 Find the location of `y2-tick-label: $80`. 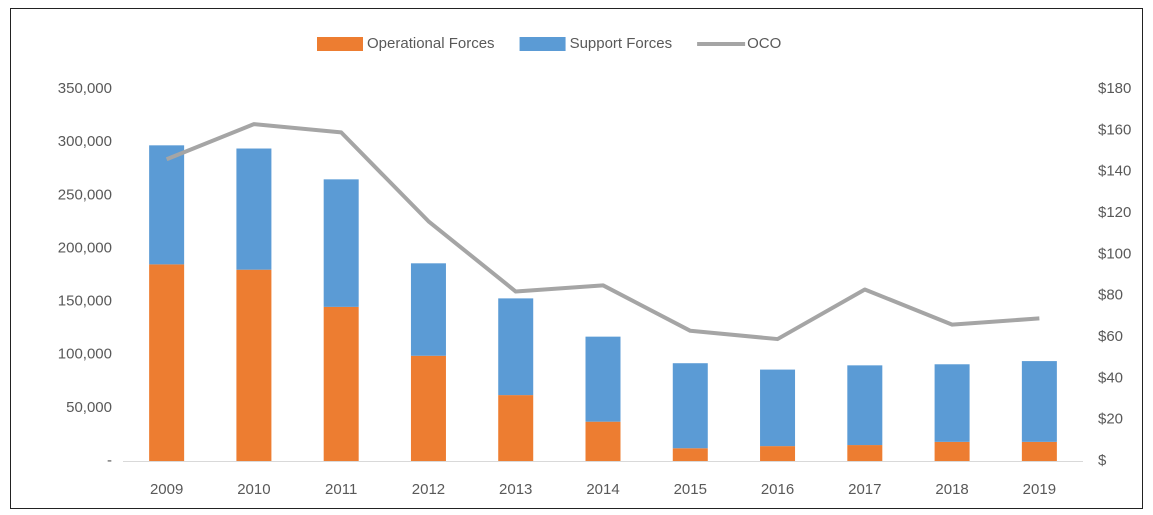

y2-tick-label: $80 is located at coordinates (1110, 295).